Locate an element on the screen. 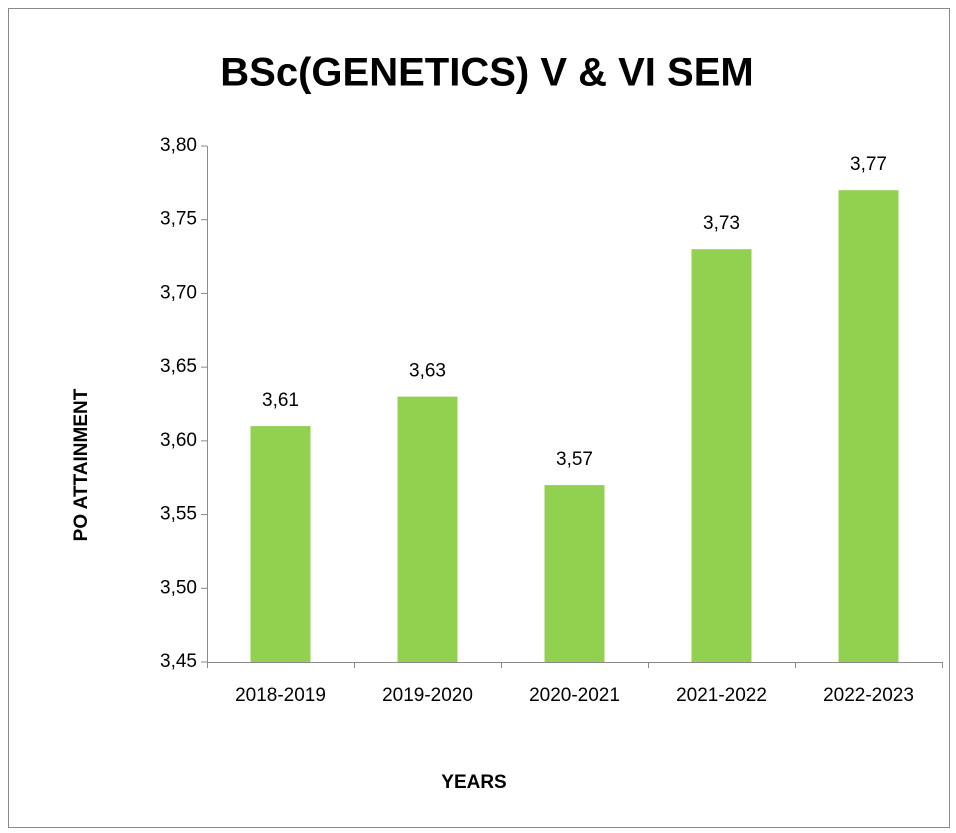  data-label: 3,73 is located at coordinates (721, 223).